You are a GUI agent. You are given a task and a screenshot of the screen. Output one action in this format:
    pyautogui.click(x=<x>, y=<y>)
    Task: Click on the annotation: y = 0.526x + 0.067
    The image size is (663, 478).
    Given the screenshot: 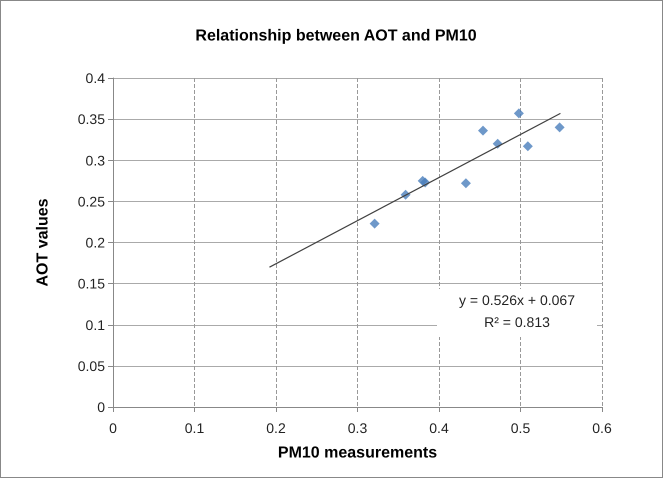 What is the action you would take?
    pyautogui.click(x=517, y=300)
    